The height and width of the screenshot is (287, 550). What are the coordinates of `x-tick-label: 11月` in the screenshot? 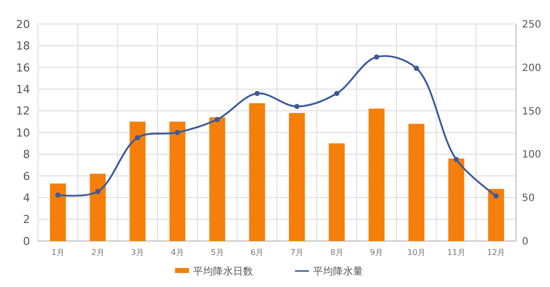 It's located at (456, 252).